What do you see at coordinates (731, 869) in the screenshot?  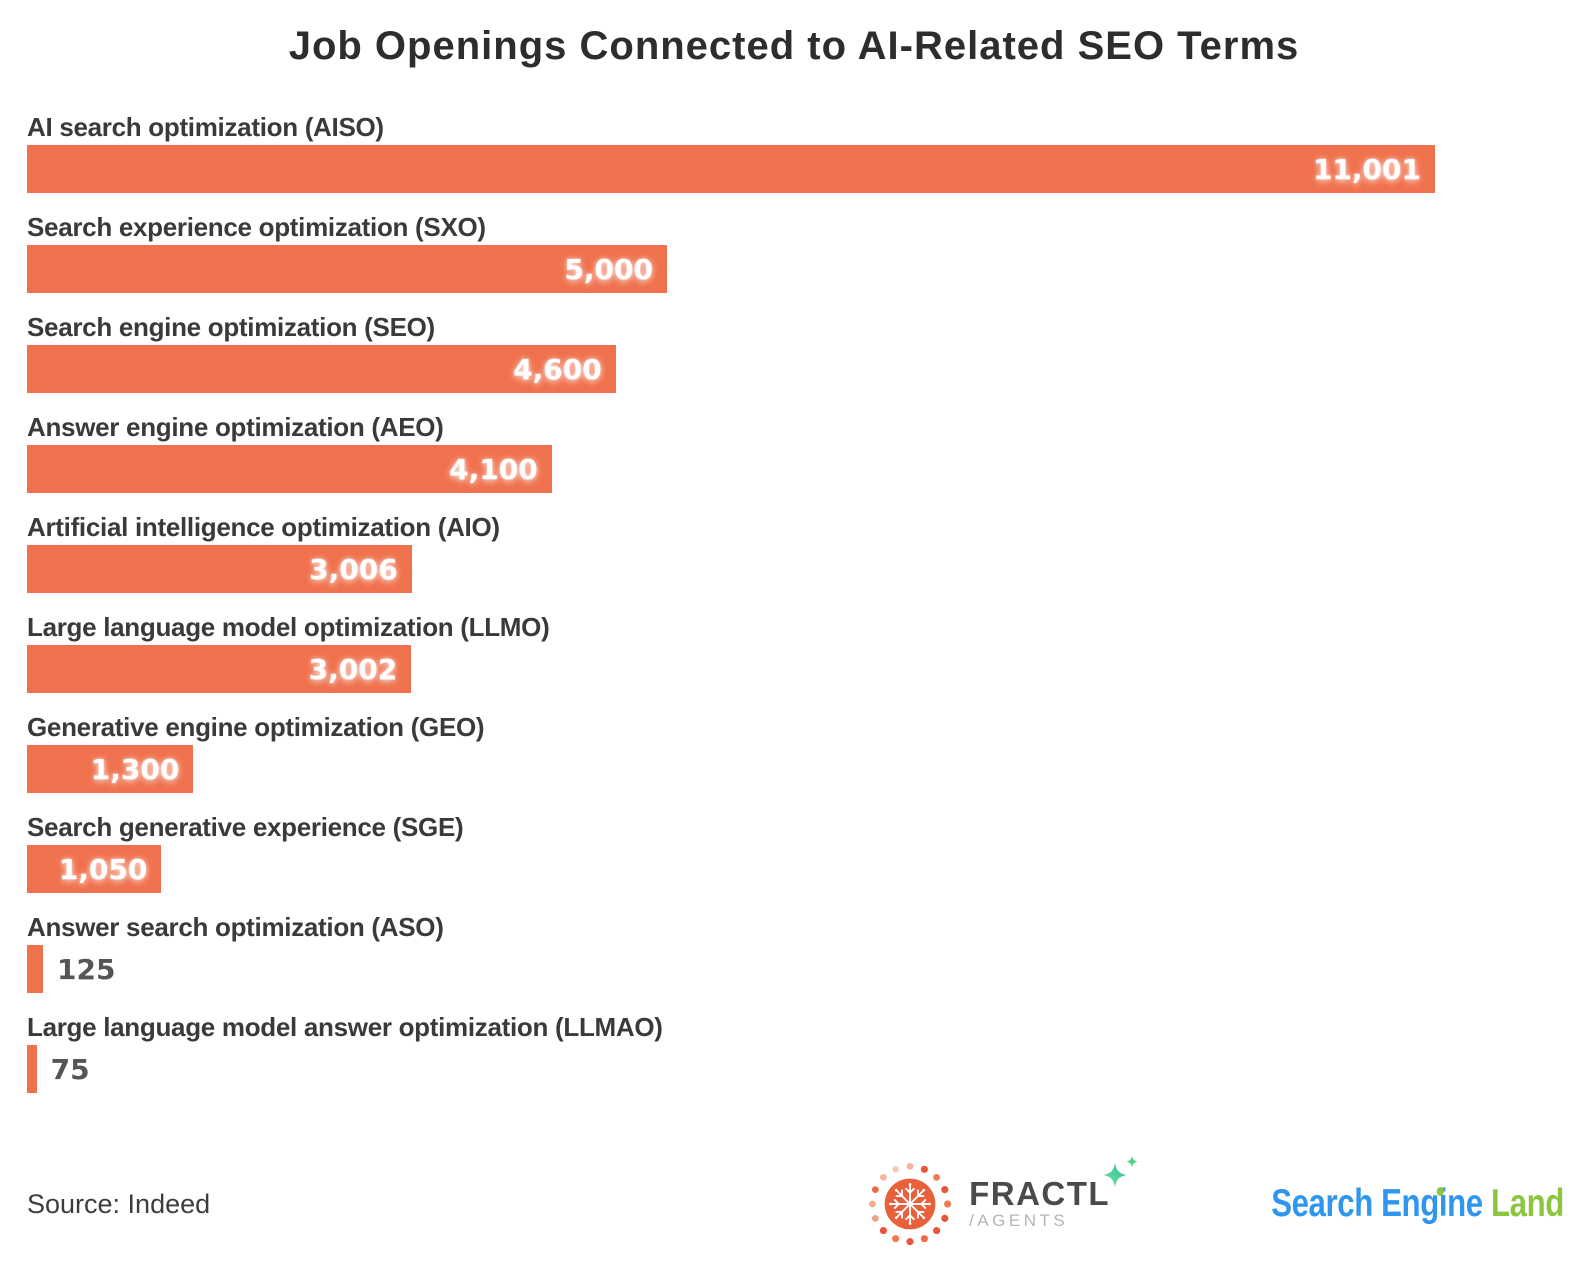 I see `bar-track: 1,050` at bounding box center [731, 869].